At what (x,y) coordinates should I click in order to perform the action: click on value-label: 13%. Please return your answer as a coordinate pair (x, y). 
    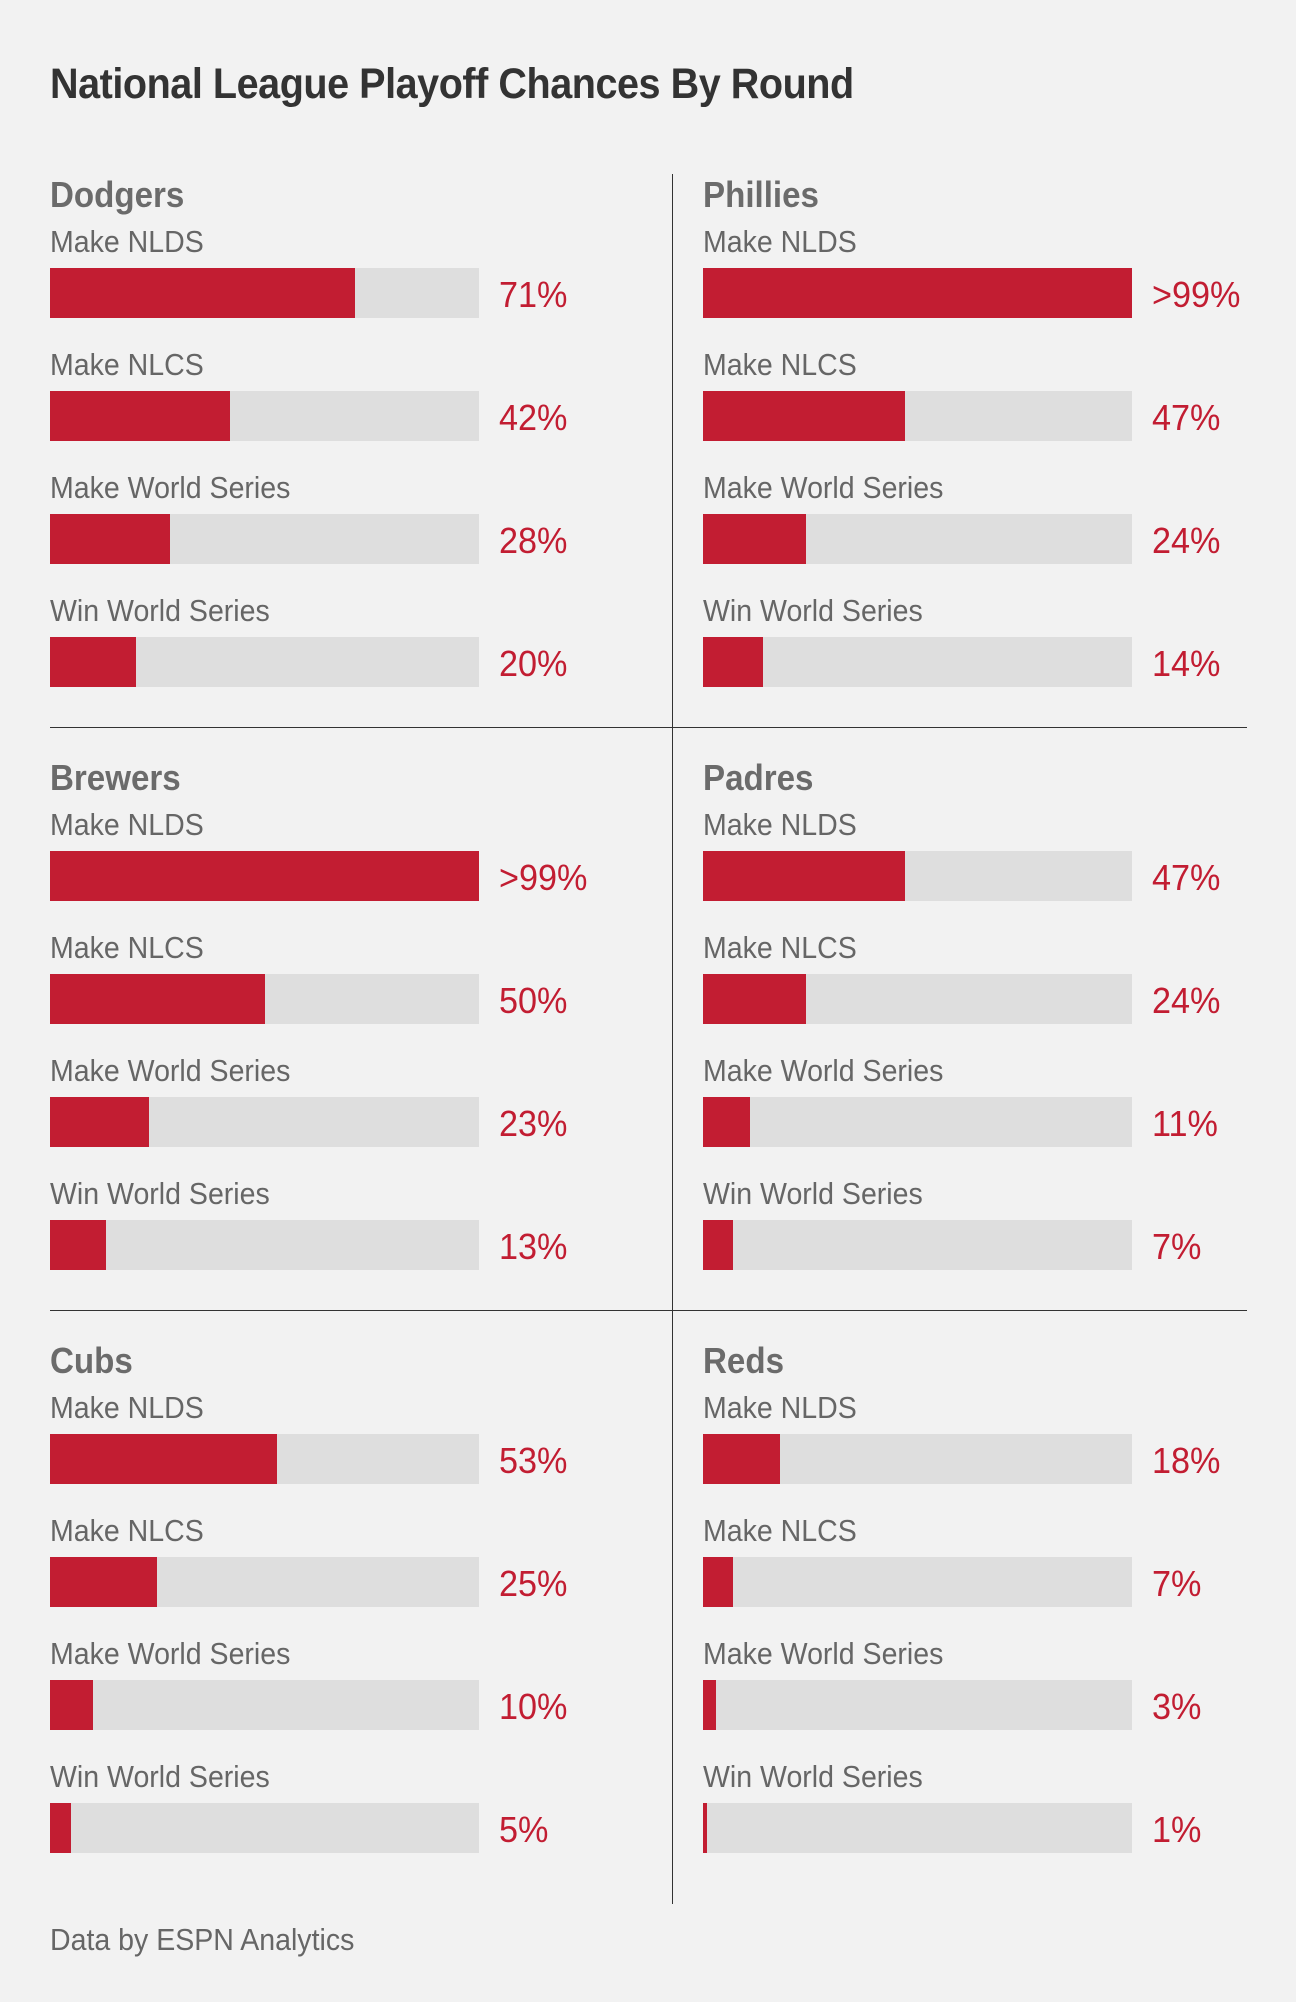
    Looking at the image, I should click on (533, 1246).